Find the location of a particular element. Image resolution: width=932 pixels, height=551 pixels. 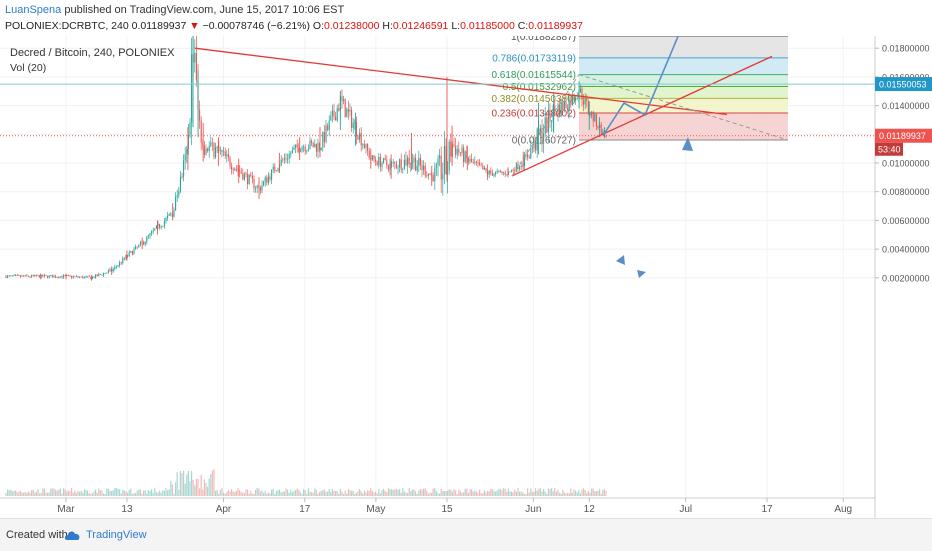

price-mark-label: 0.01189937 is located at coordinates (902, 136).